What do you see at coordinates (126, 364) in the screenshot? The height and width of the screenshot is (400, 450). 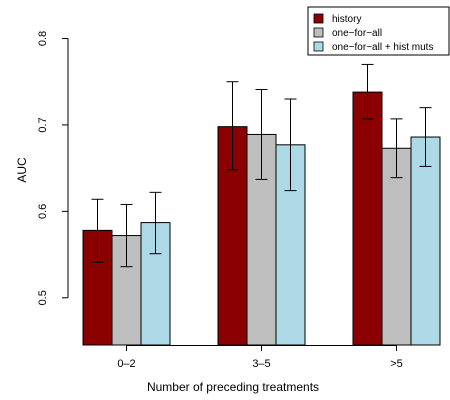 I see `x-tick-label: 0–2` at bounding box center [126, 364].